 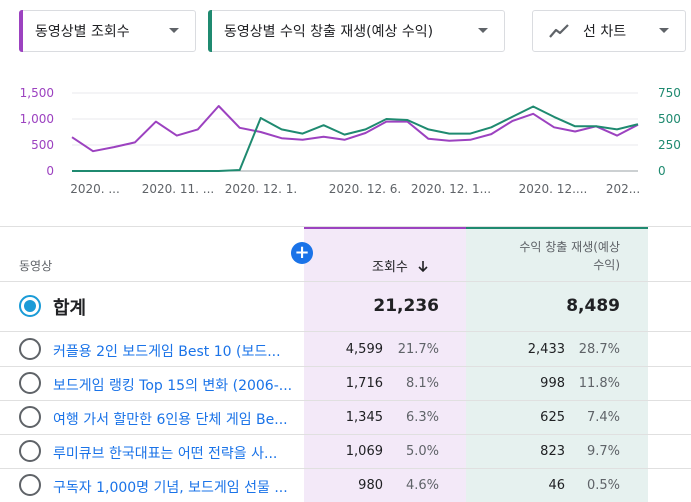 What do you see at coordinates (422, 451) in the screenshot?
I see `views-percent: 5.0%` at bounding box center [422, 451].